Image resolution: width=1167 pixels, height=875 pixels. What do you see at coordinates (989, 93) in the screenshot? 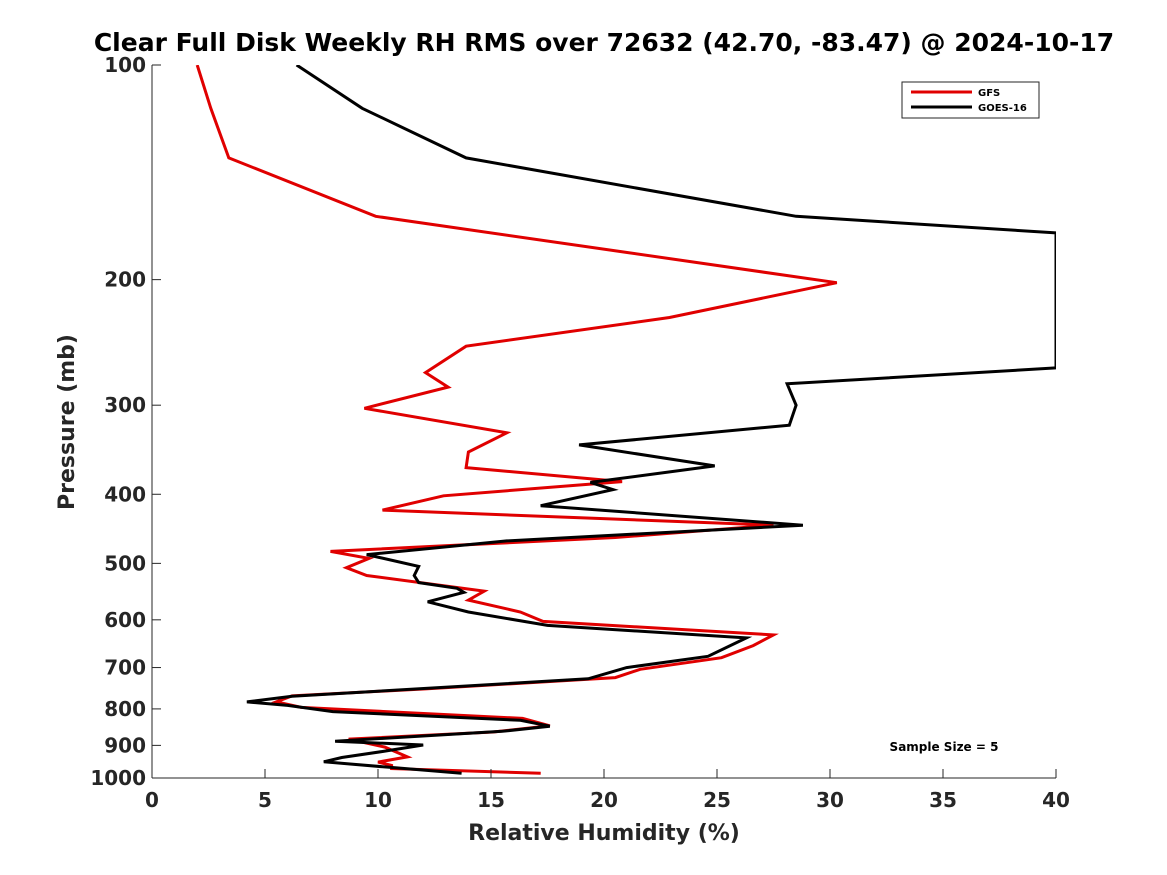
I see `legend-label-gfs: GFS` at bounding box center [989, 93].